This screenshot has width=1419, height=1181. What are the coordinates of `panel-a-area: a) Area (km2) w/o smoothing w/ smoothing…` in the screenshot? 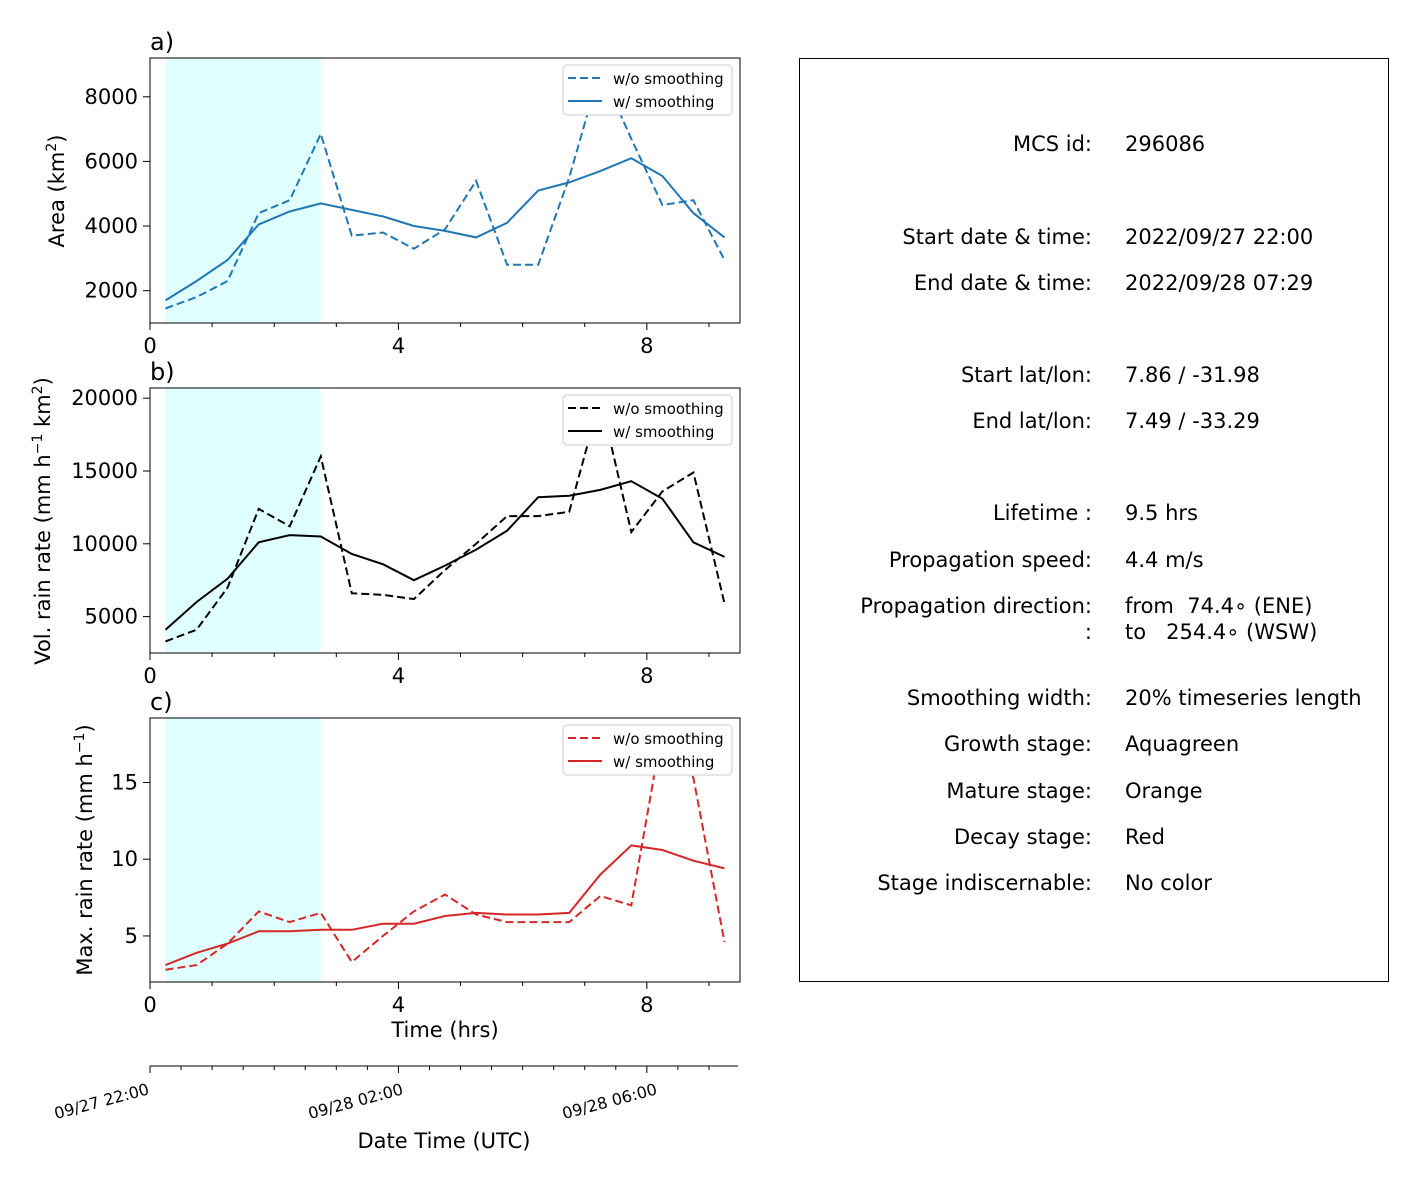 It's located at (392, 193).